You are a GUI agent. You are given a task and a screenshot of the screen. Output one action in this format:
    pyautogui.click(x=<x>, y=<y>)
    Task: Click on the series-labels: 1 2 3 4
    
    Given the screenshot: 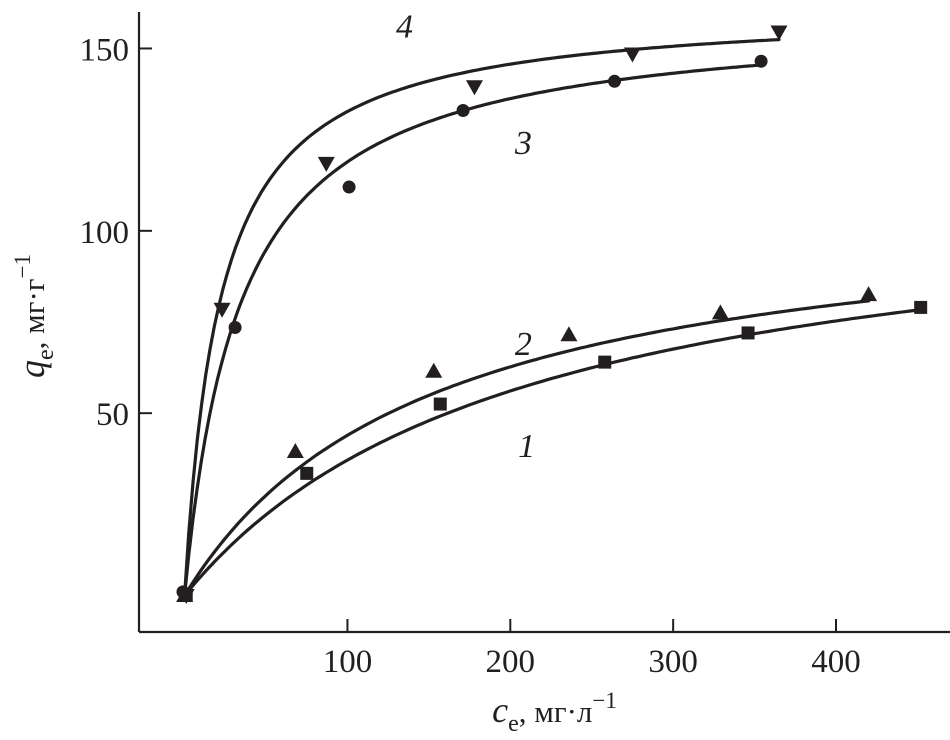 What is the action you would take?
    pyautogui.click(x=465, y=237)
    